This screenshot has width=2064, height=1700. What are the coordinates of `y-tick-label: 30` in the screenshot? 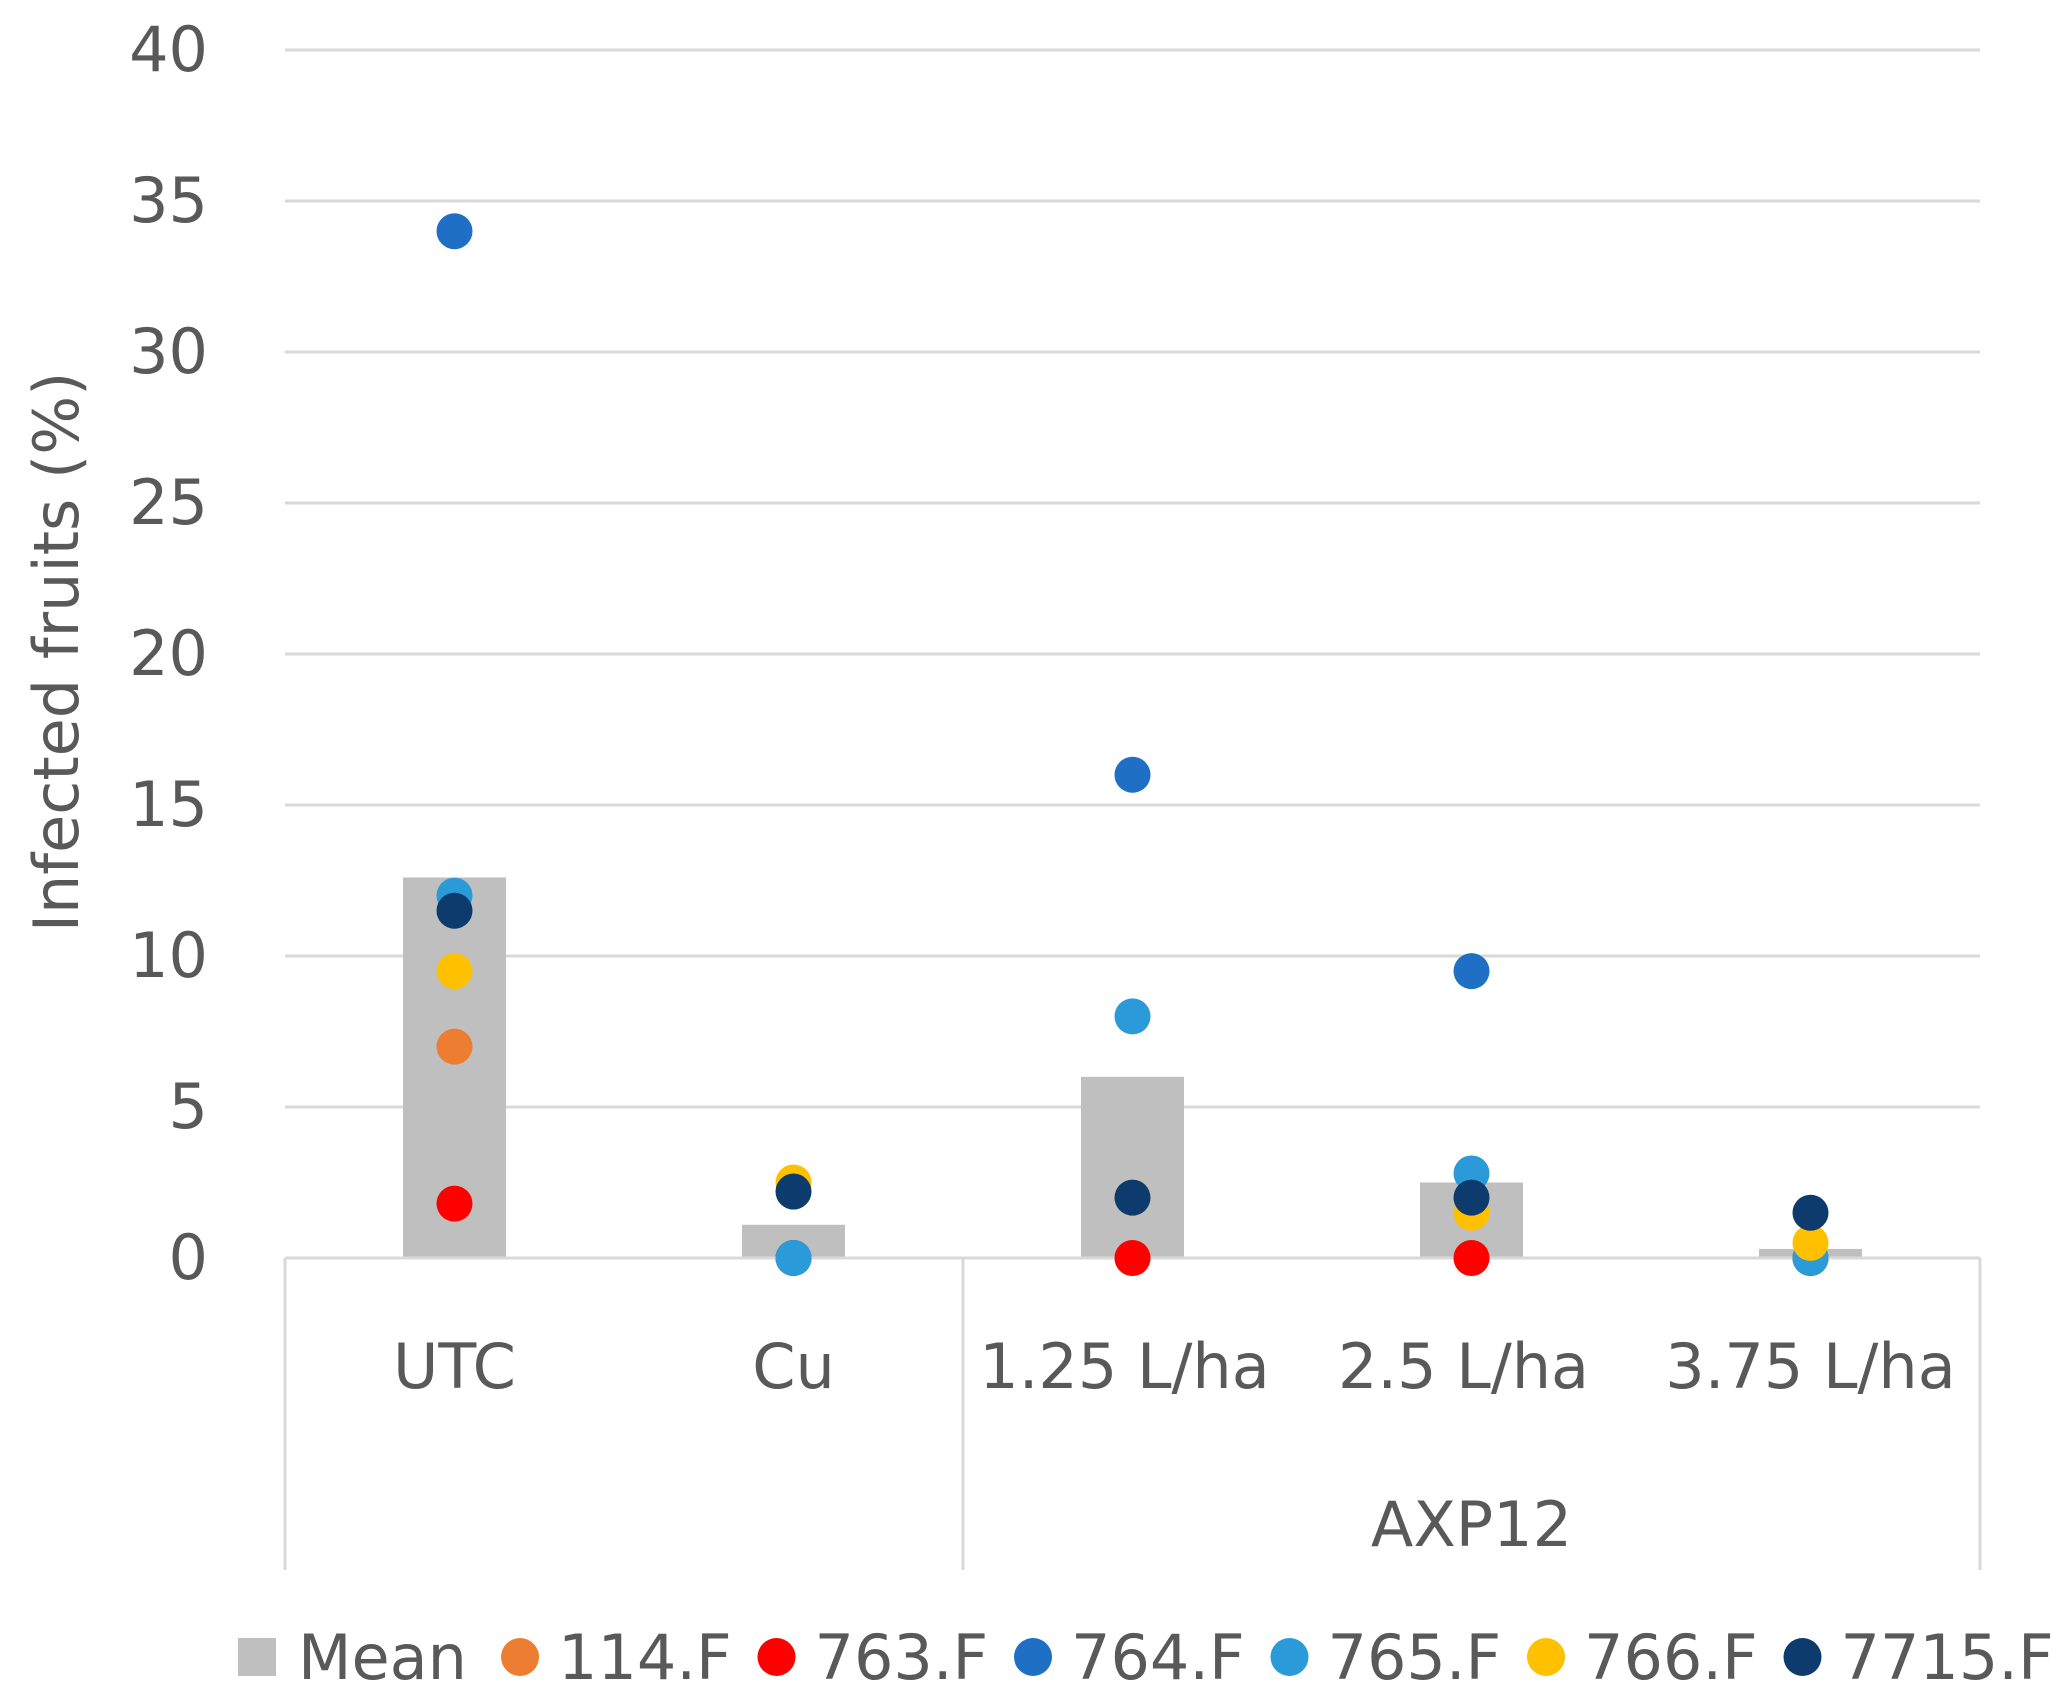 It's located at (168, 351).